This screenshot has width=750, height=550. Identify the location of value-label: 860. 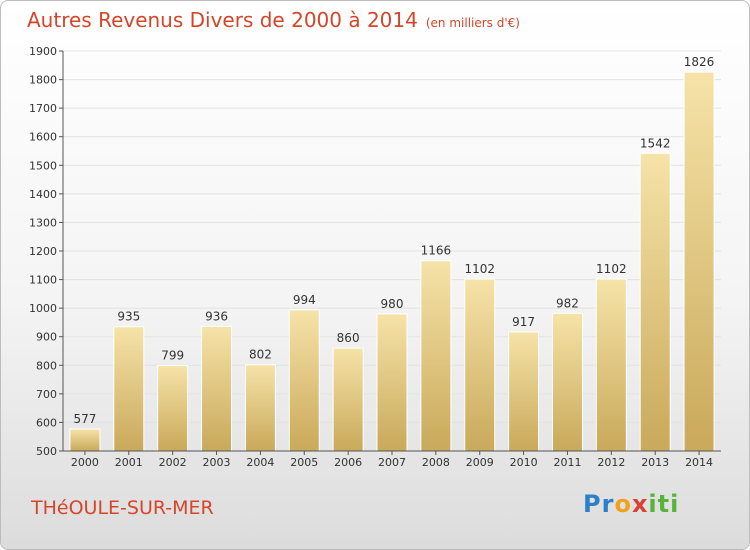
(348, 338).